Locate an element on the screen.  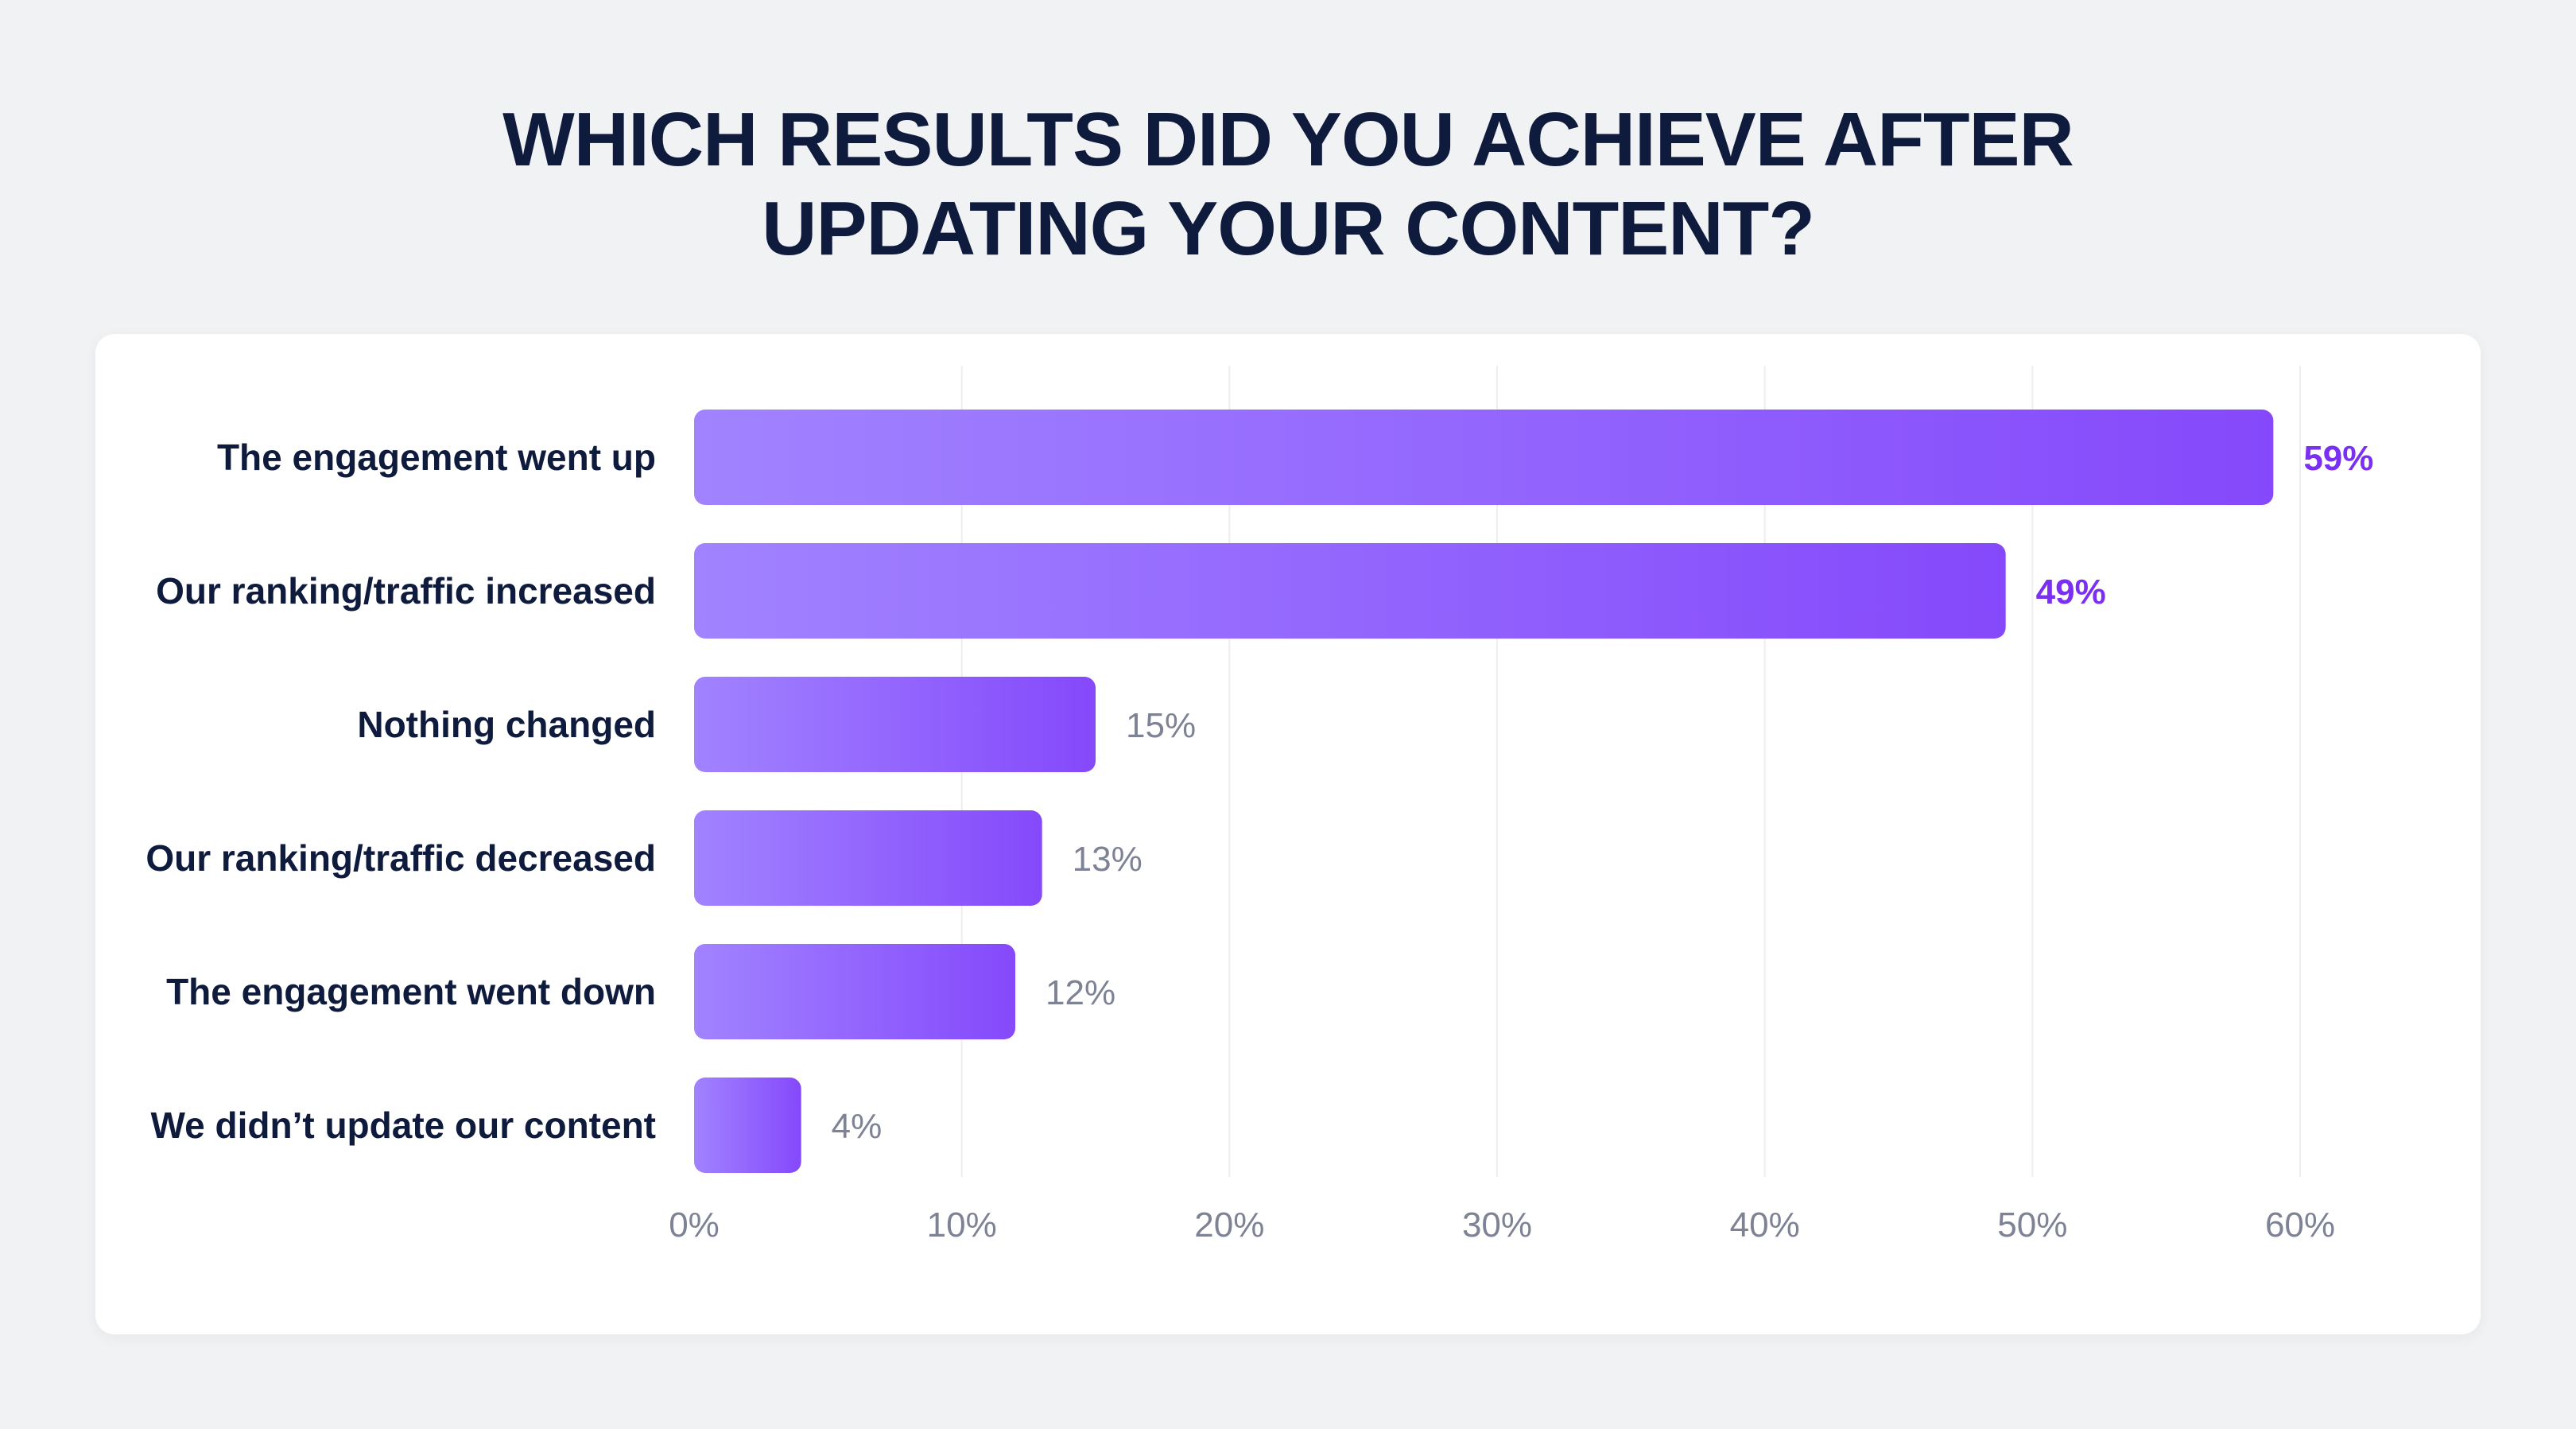
category-label: Nothing changed is located at coordinates (506, 724).